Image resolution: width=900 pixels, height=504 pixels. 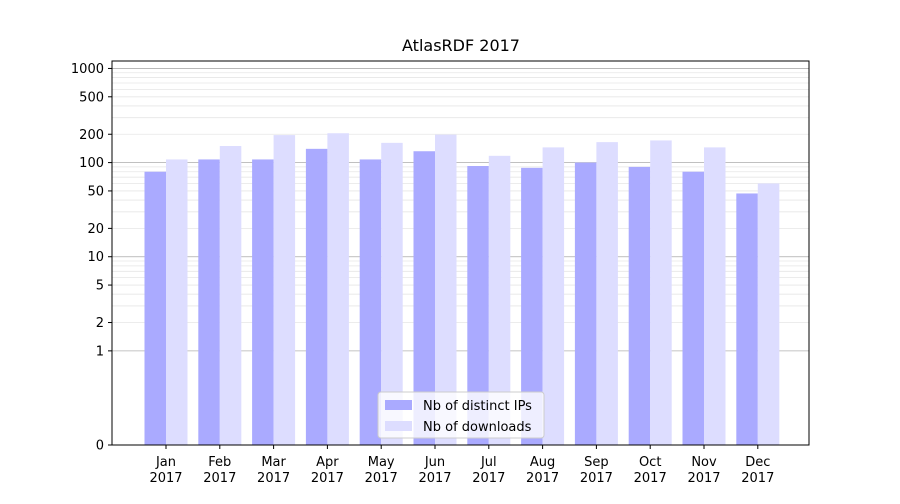 What do you see at coordinates (477, 406) in the screenshot?
I see `legend-label: Nb of distinct IPs` at bounding box center [477, 406].